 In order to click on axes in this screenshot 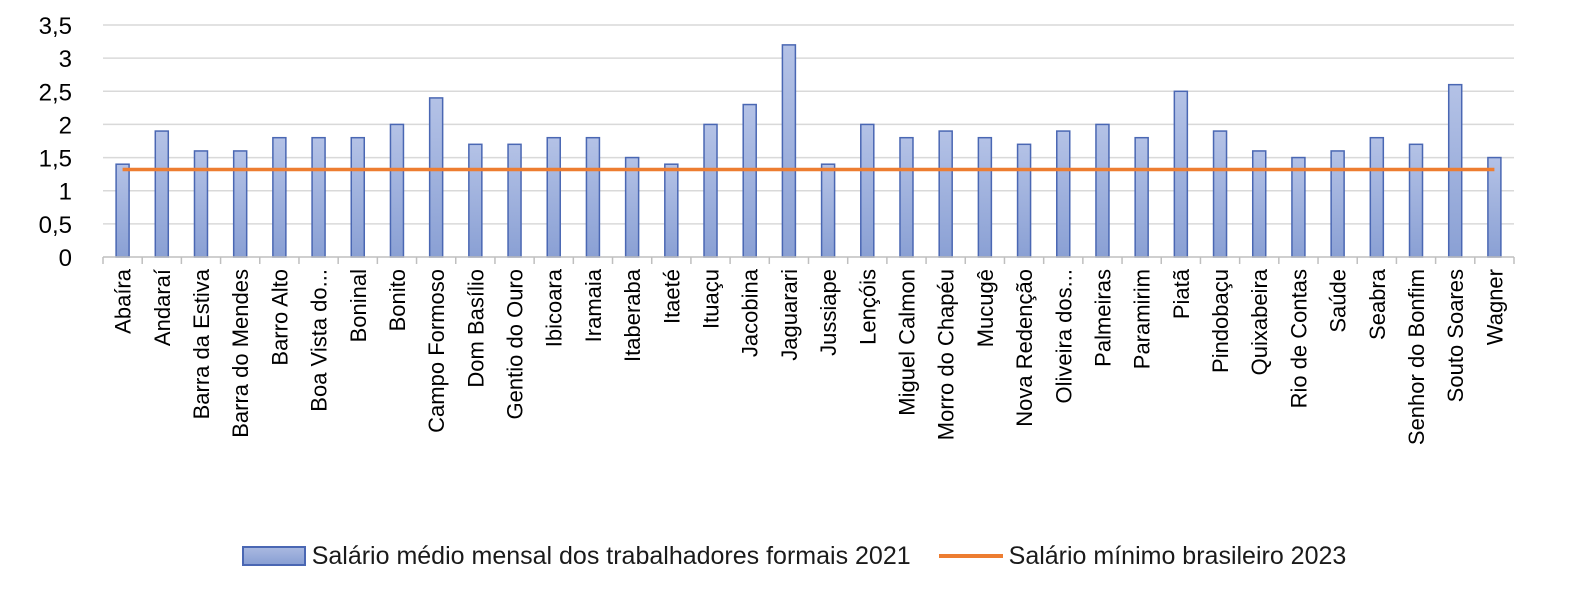, I will do `click(808, 260)`.